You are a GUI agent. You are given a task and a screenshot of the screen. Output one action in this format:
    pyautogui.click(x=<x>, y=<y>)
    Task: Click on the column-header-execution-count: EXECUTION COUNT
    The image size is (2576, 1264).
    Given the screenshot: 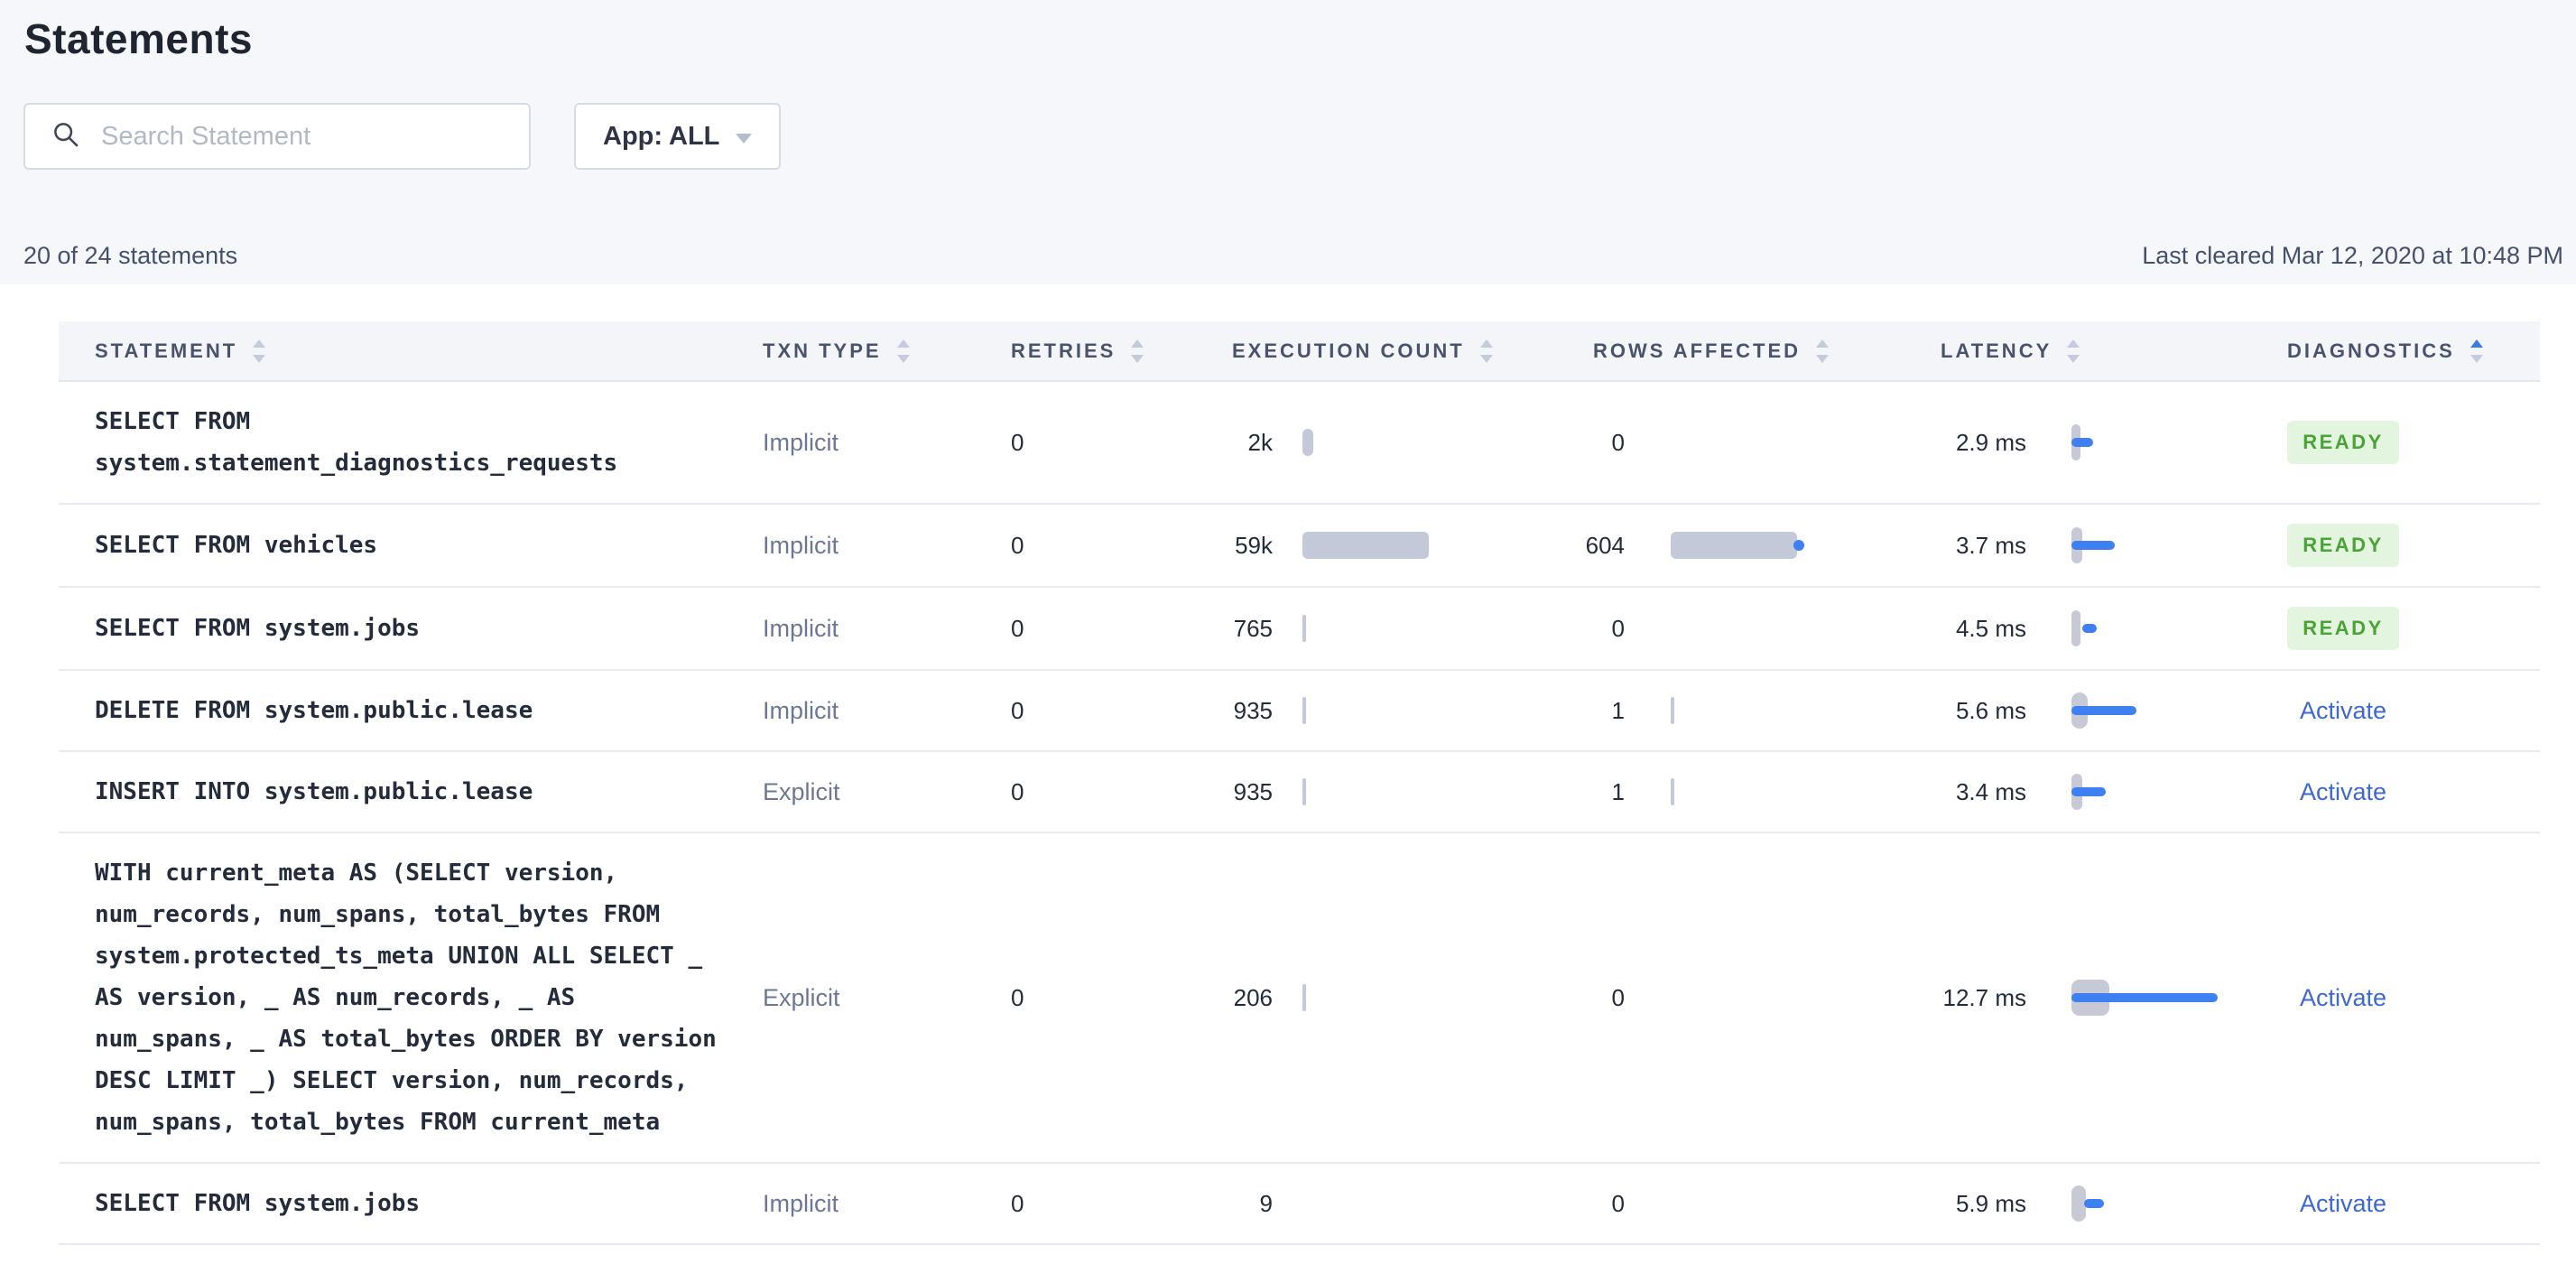 What is the action you would take?
    pyautogui.click(x=1349, y=351)
    